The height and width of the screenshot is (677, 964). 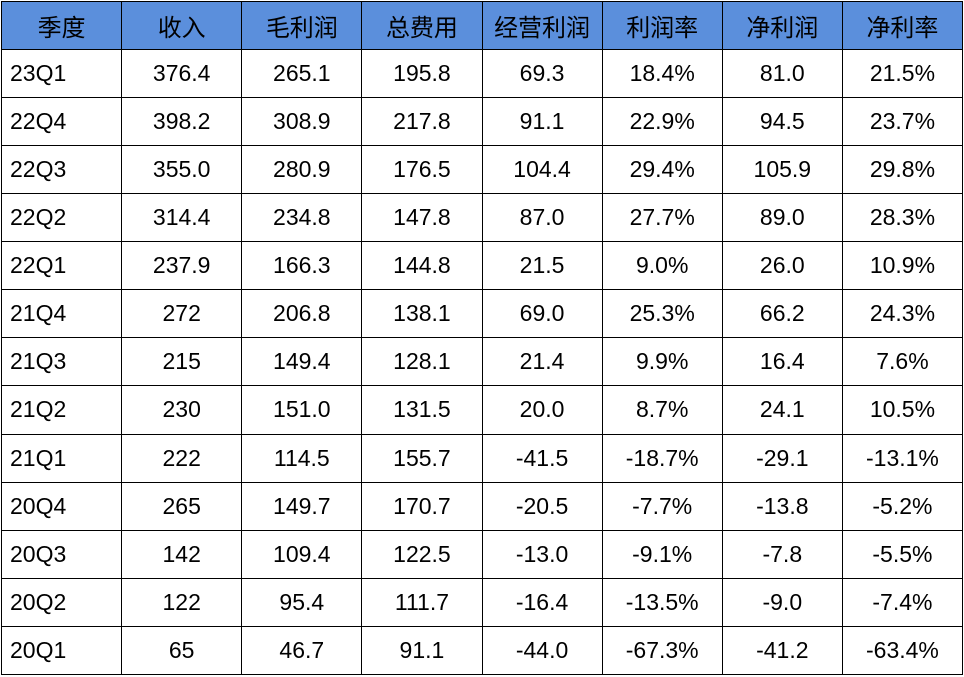 I want to click on value-cell: -20.5, so click(x=542, y=506).